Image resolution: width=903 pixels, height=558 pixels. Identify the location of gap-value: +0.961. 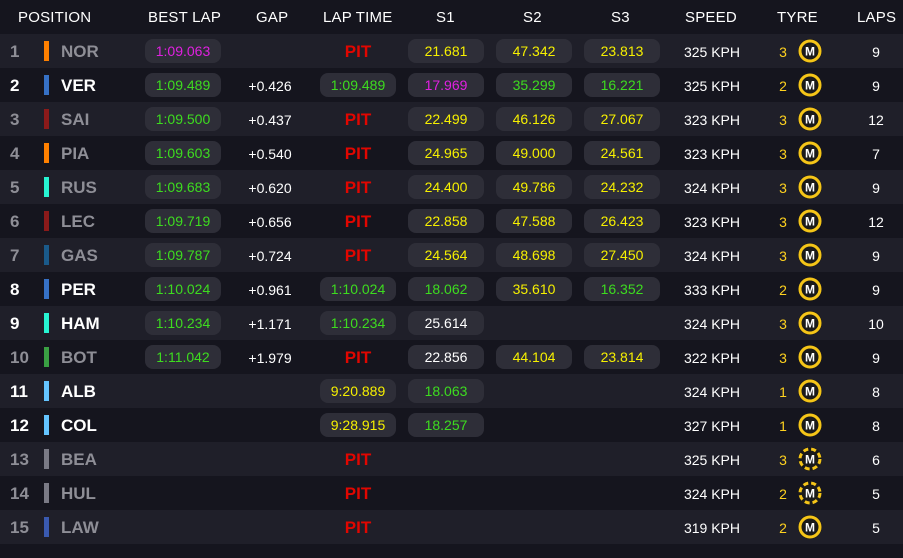
(270, 290).